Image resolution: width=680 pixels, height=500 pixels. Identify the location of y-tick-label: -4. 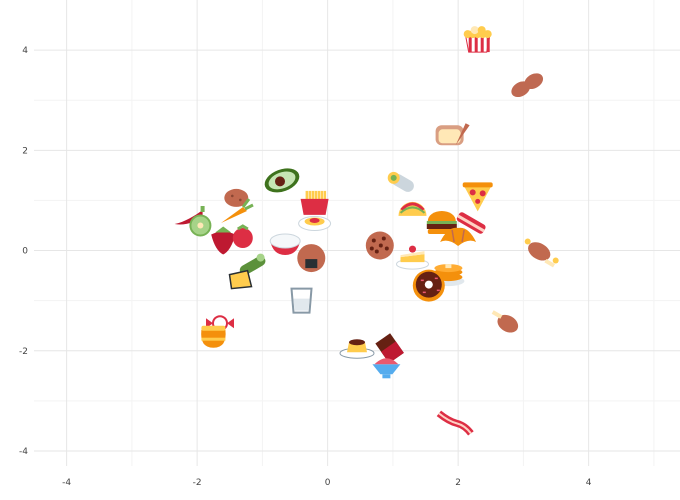
(23, 452).